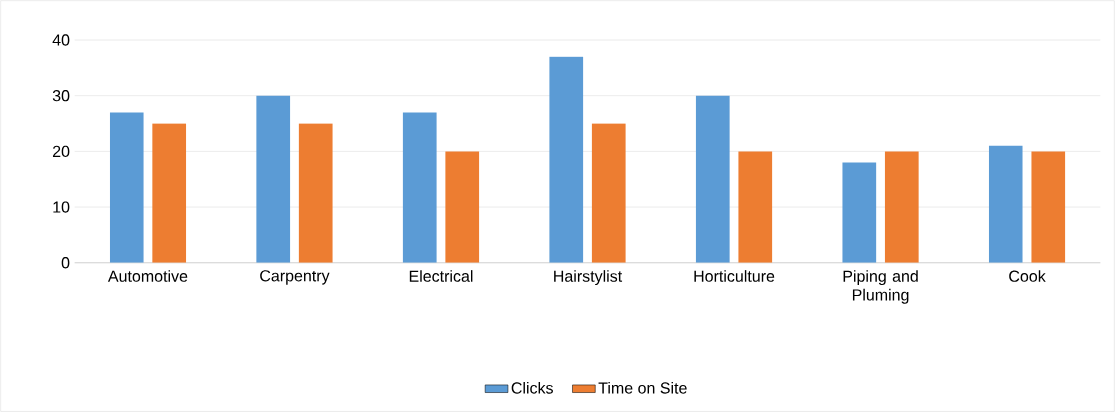 The image size is (1115, 412). I want to click on x-tick-label: Electrical, so click(441, 276).